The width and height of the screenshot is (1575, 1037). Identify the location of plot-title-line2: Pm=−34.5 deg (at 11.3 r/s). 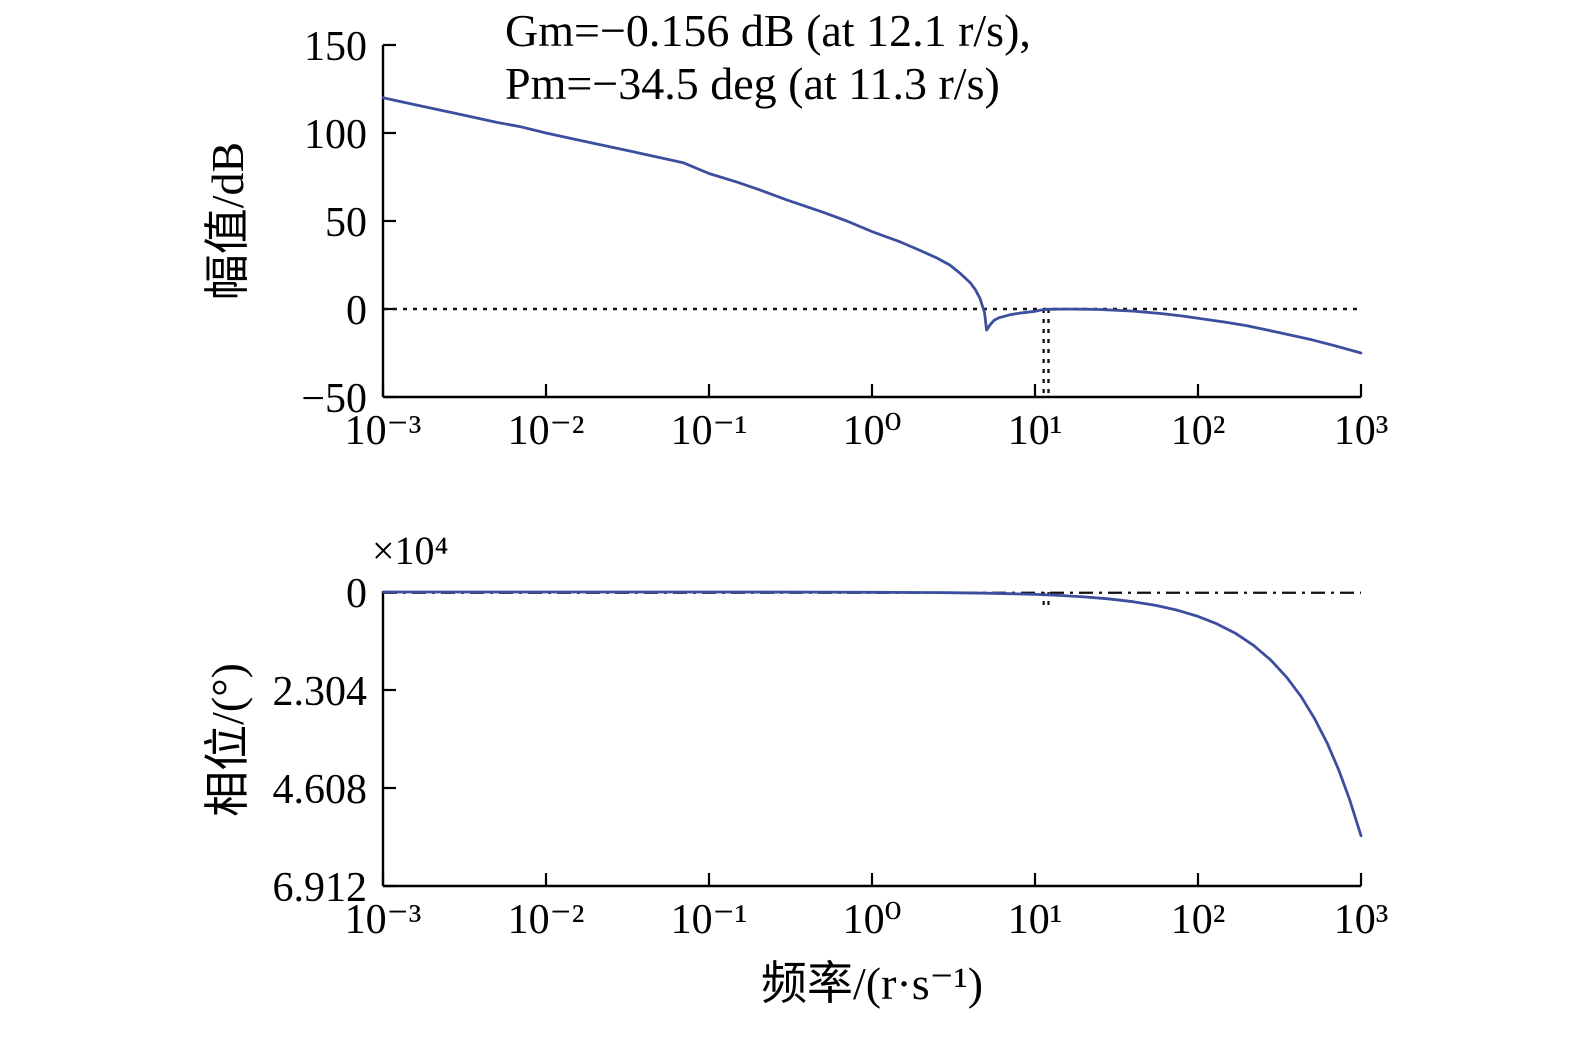
(752, 83).